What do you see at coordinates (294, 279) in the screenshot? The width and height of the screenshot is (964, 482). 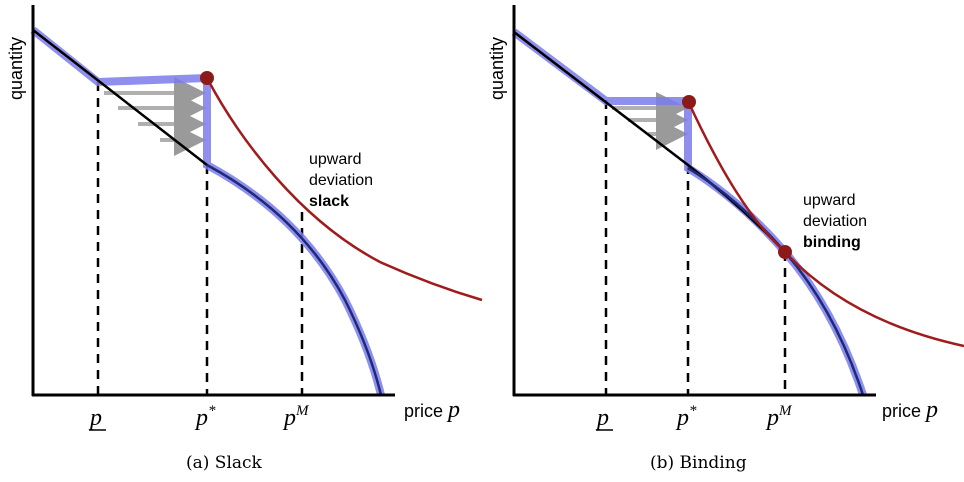 I see `dark-blue-curve` at bounding box center [294, 279].